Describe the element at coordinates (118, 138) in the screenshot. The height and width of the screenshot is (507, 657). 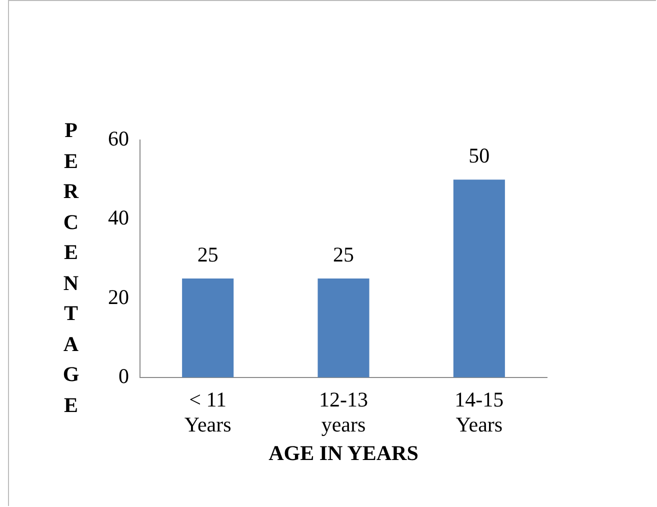
I see `y-tick-label: 60` at that location.